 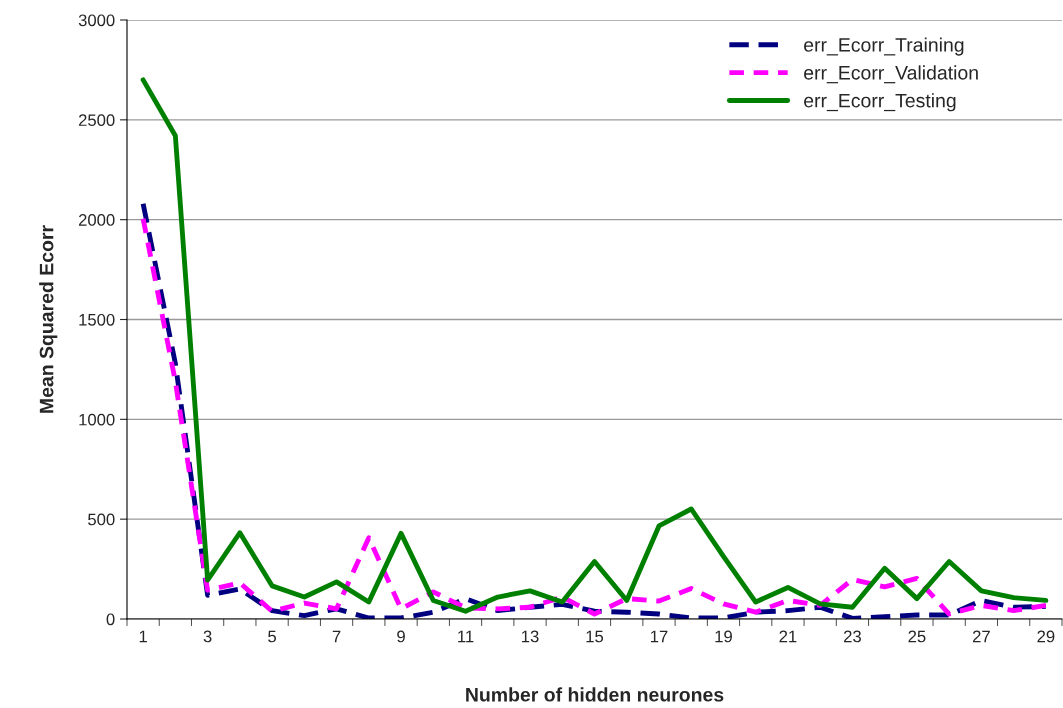 I want to click on x-axis-title: Number of hidden neurones, so click(x=595, y=694).